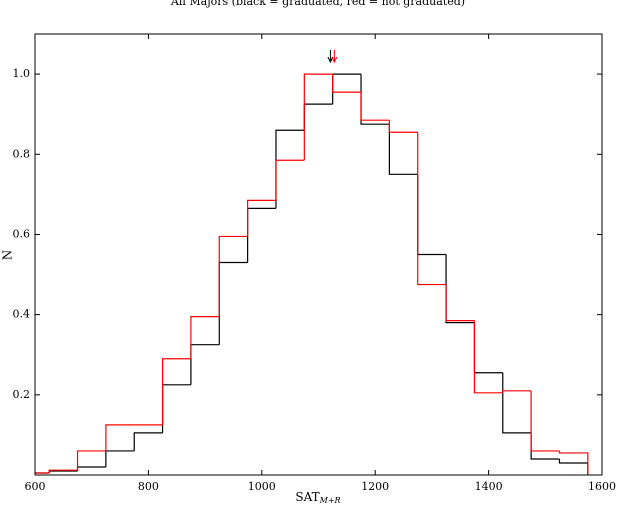 The height and width of the screenshot is (506, 617). Describe the element at coordinates (602, 486) in the screenshot. I see `x-tick-label: 1600` at that location.